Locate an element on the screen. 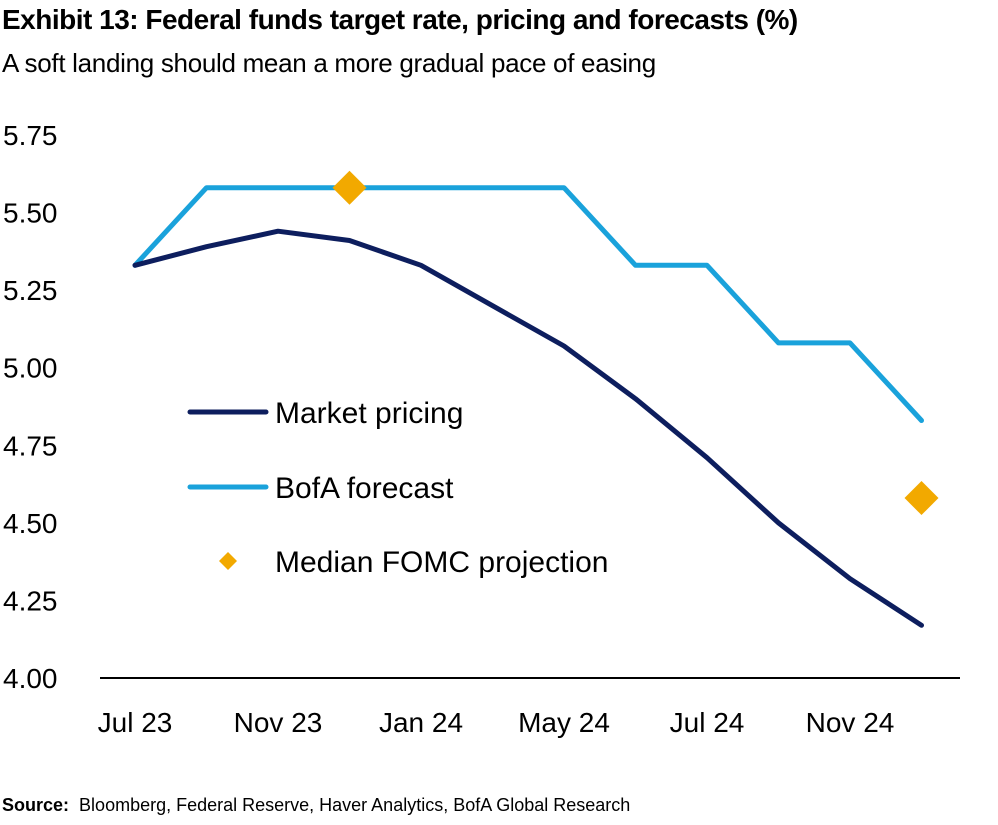  y-tick-label: 4.50 is located at coordinates (30, 523).